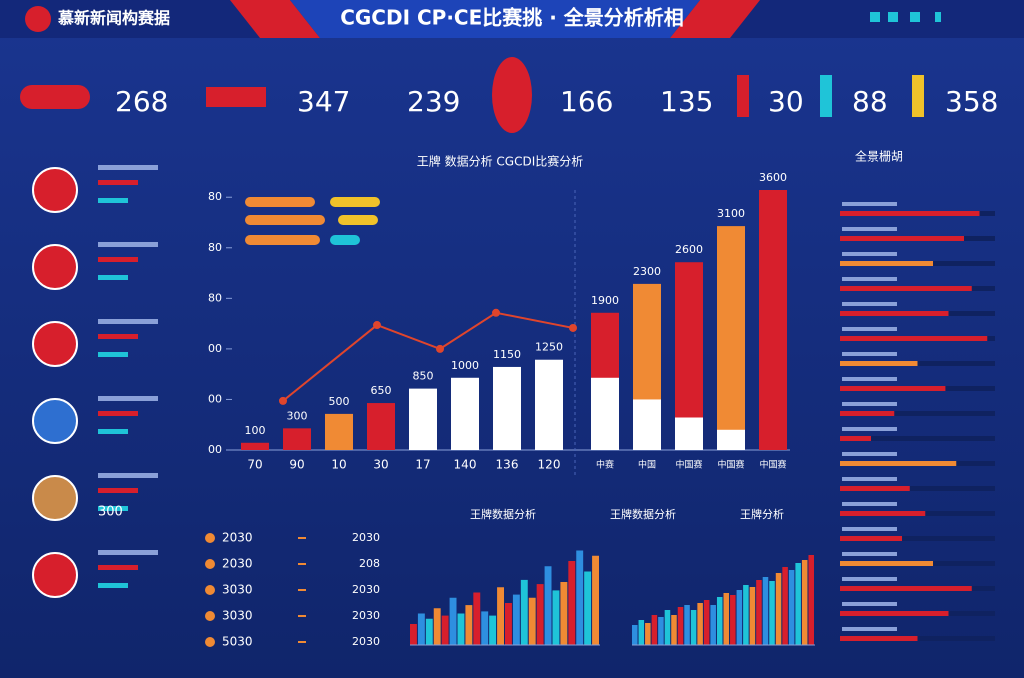 Image resolution: width=1024 pixels, height=678 pixels. I want to click on x-tick-label: 中国, so click(647, 465).